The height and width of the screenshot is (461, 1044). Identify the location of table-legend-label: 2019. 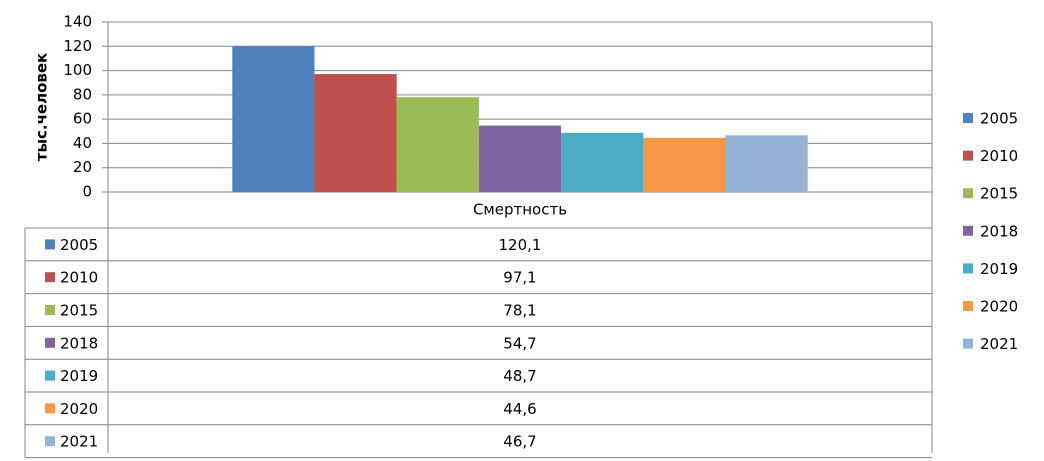
(79, 376).